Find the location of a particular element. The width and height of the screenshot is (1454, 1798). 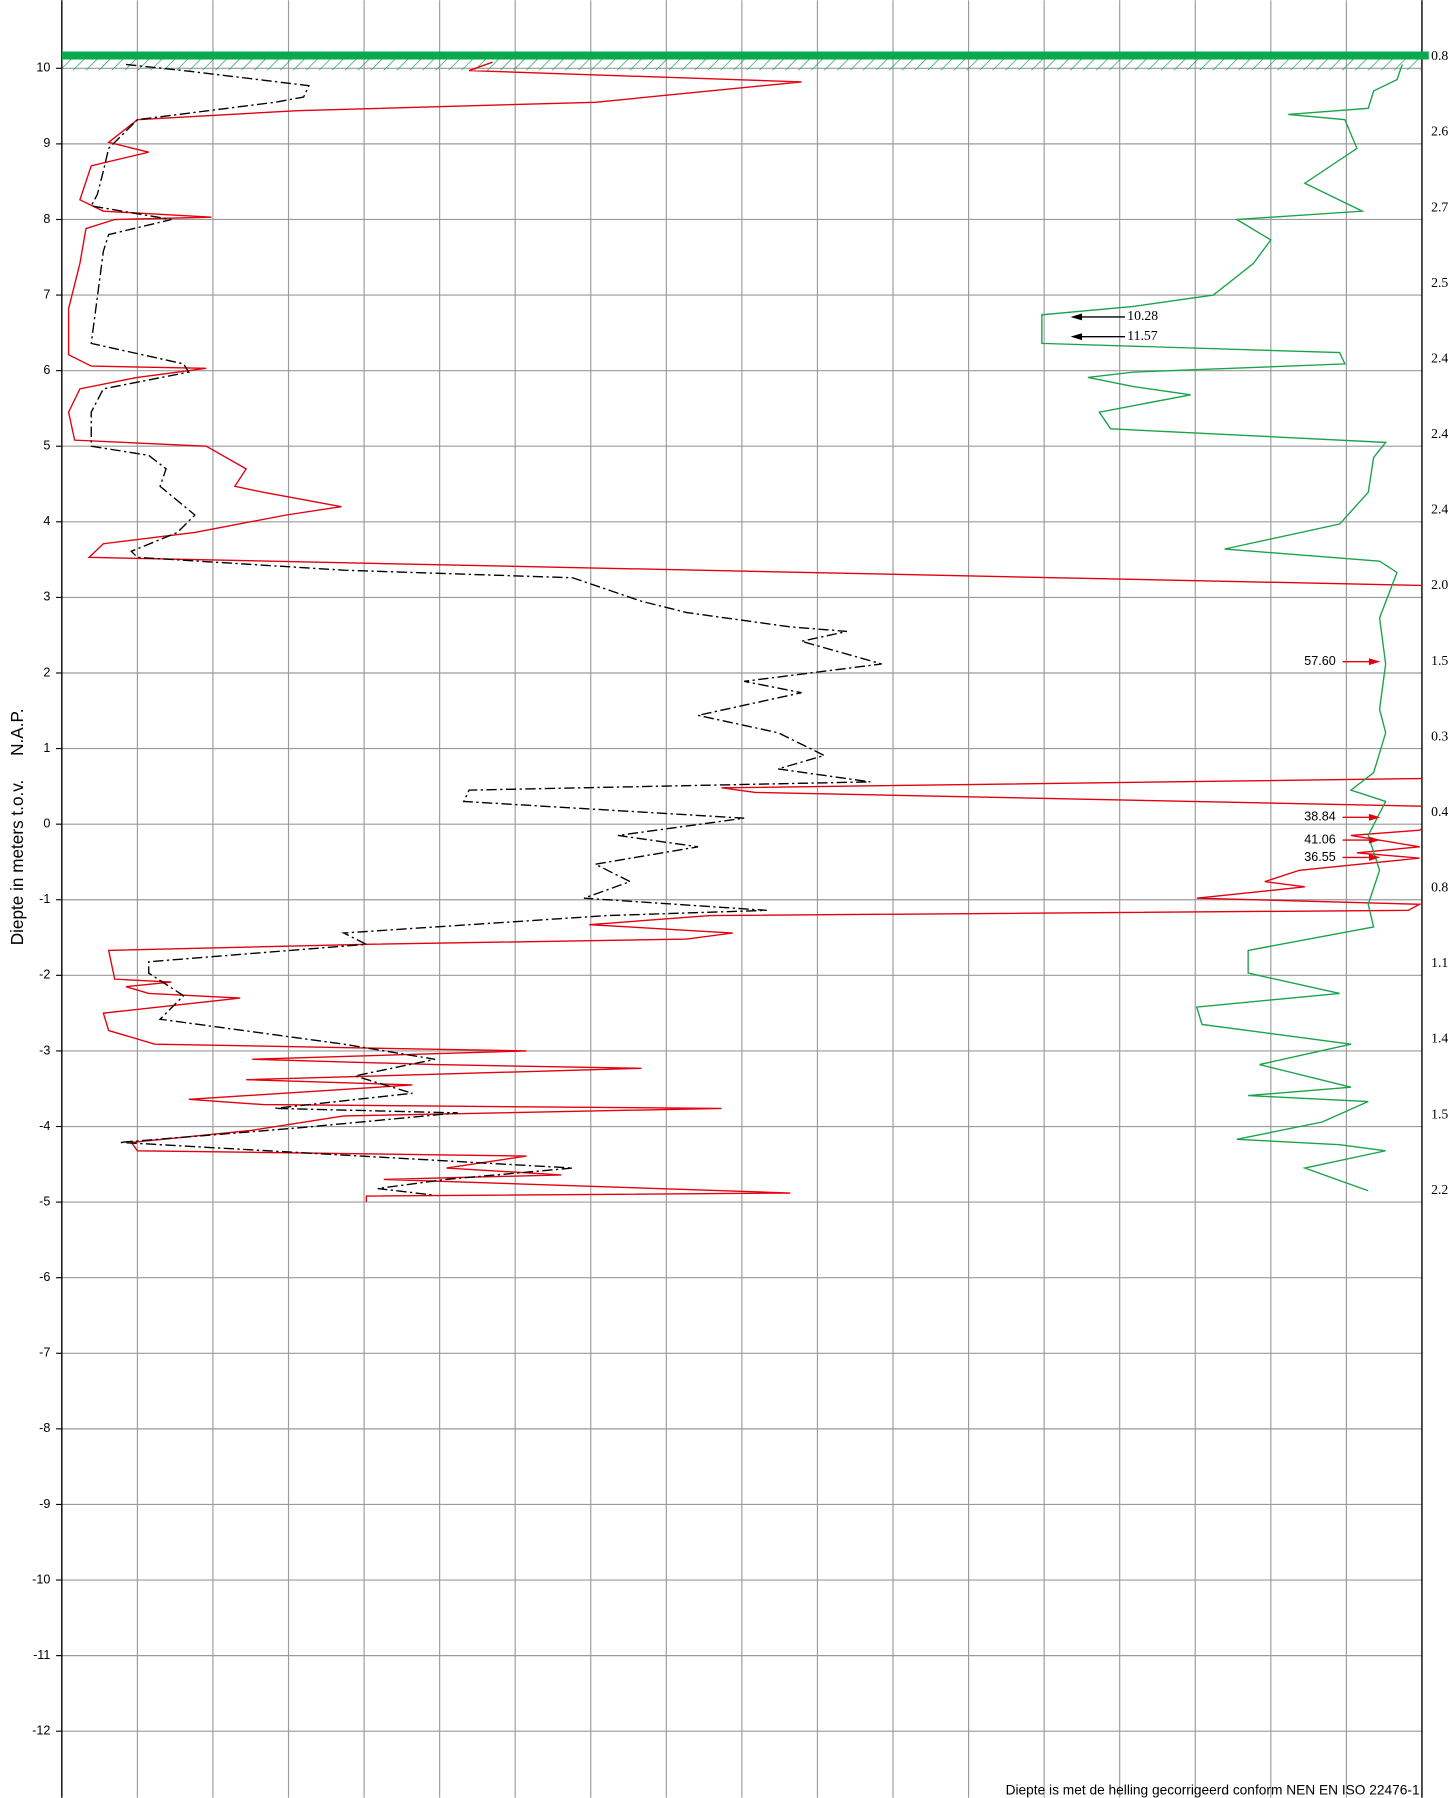

y-tick-label: -2 is located at coordinates (44, 975).